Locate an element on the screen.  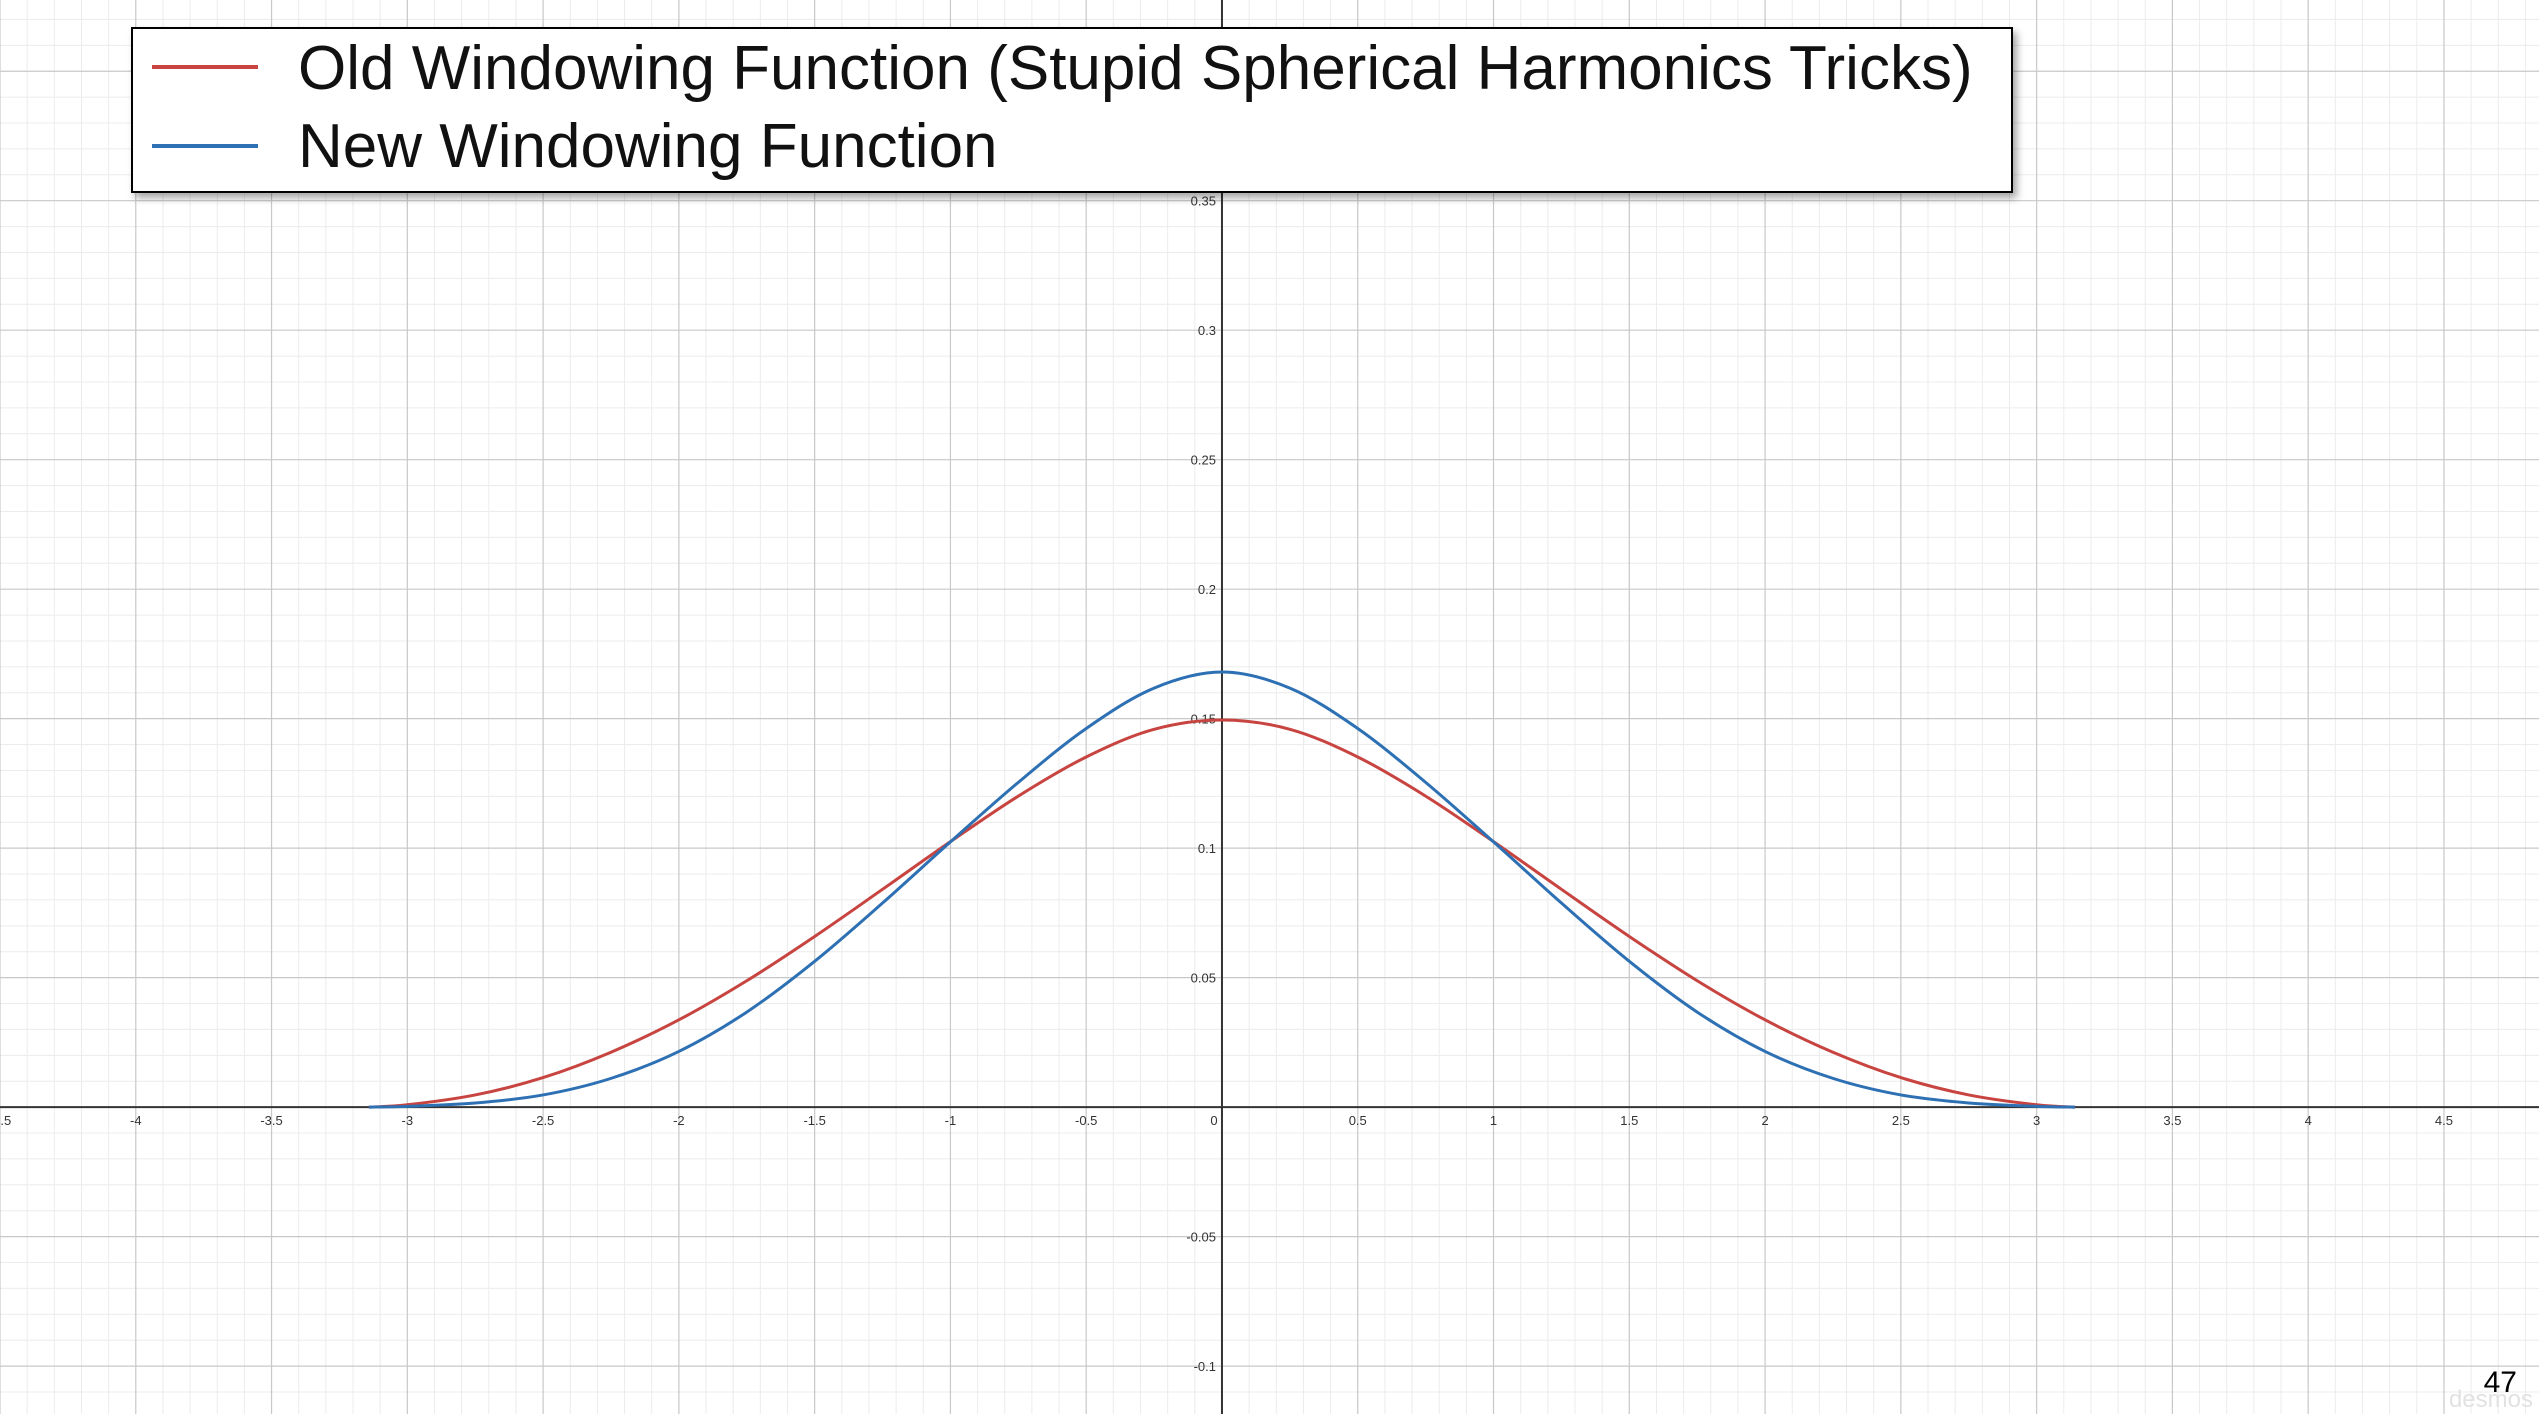
legend-label-new: New Windowing Function is located at coordinates (648, 146).